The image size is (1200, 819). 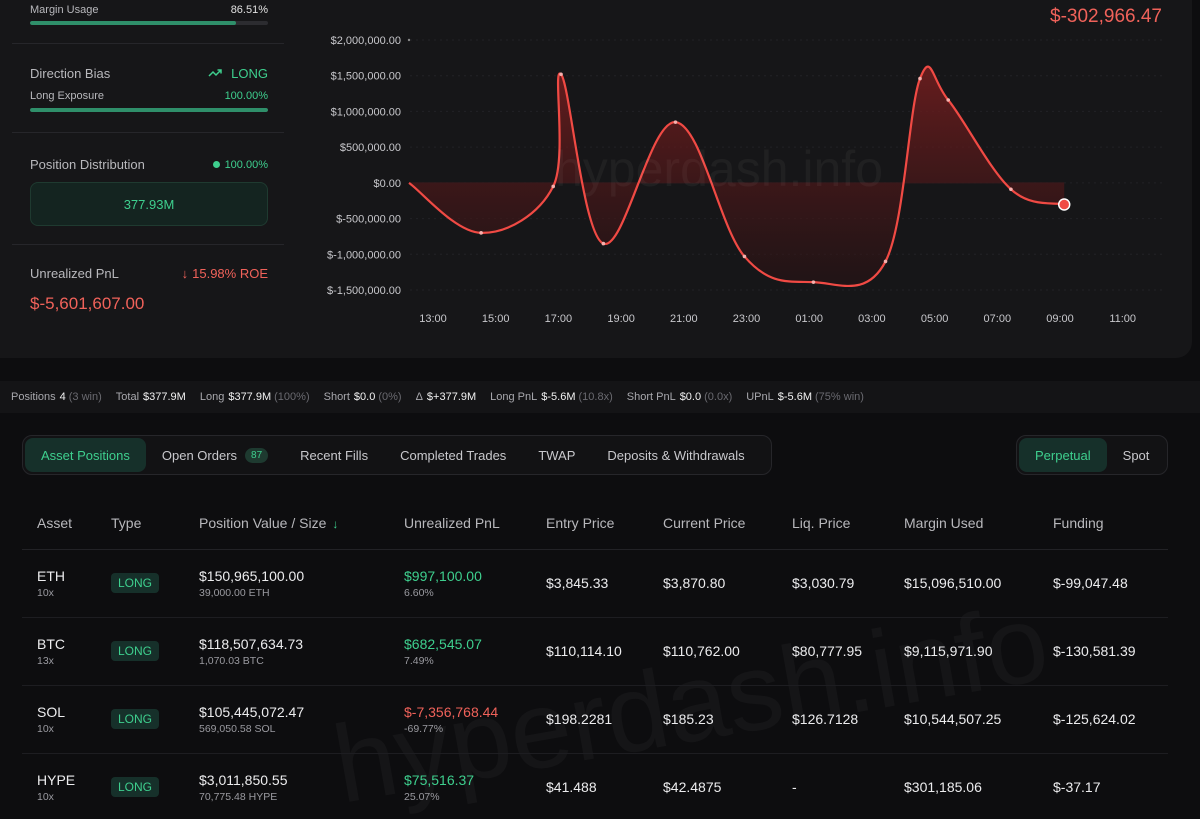 I want to click on x-tick-label: 15:00, so click(x=496, y=319).